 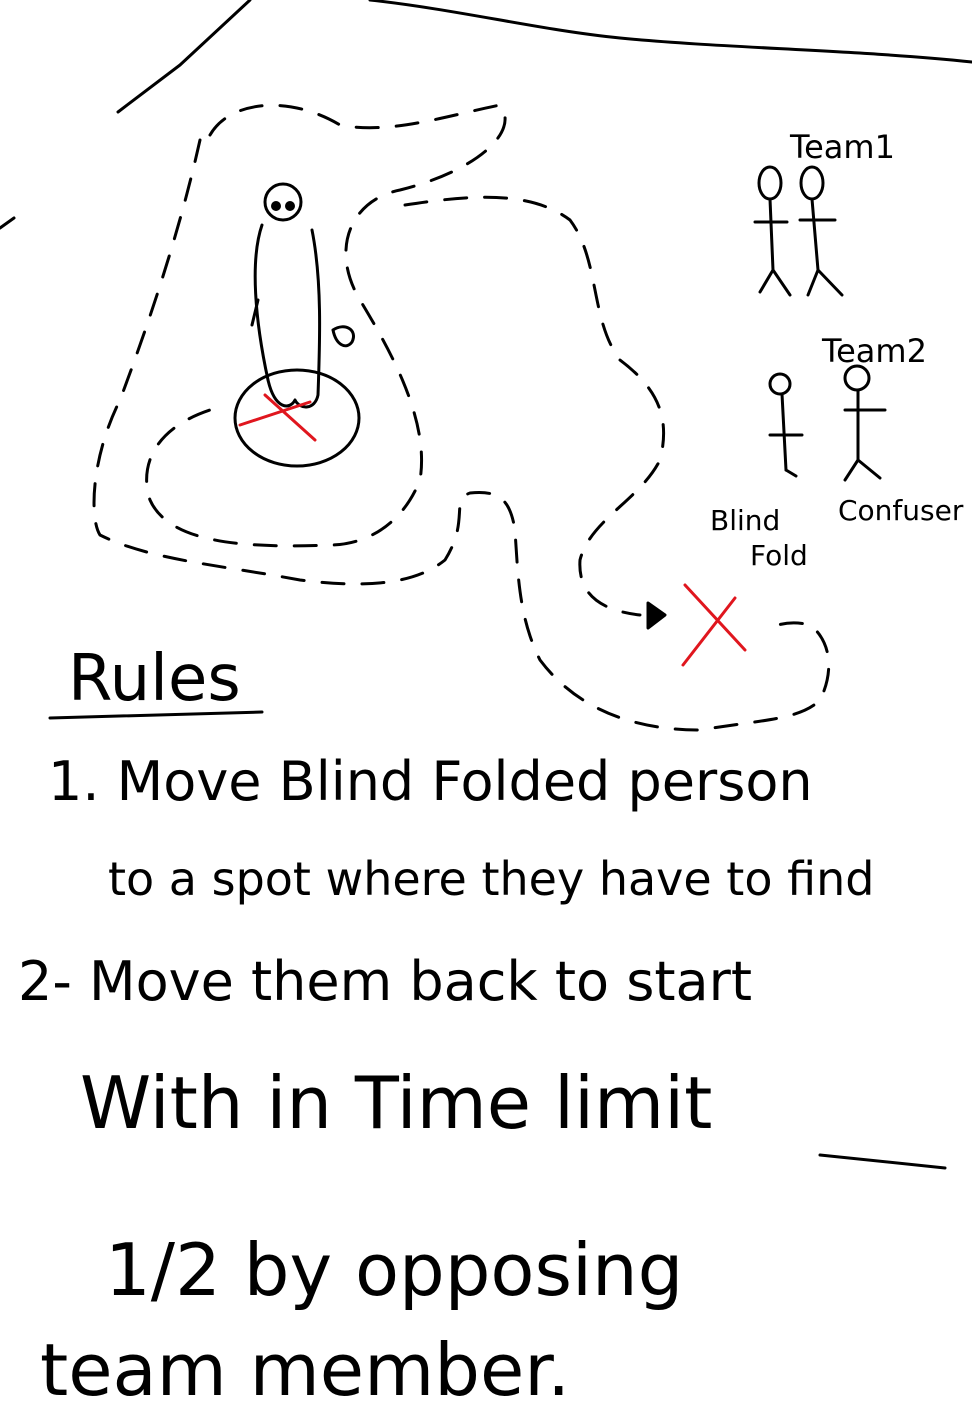 I want to click on start-person, so click(x=297, y=325).